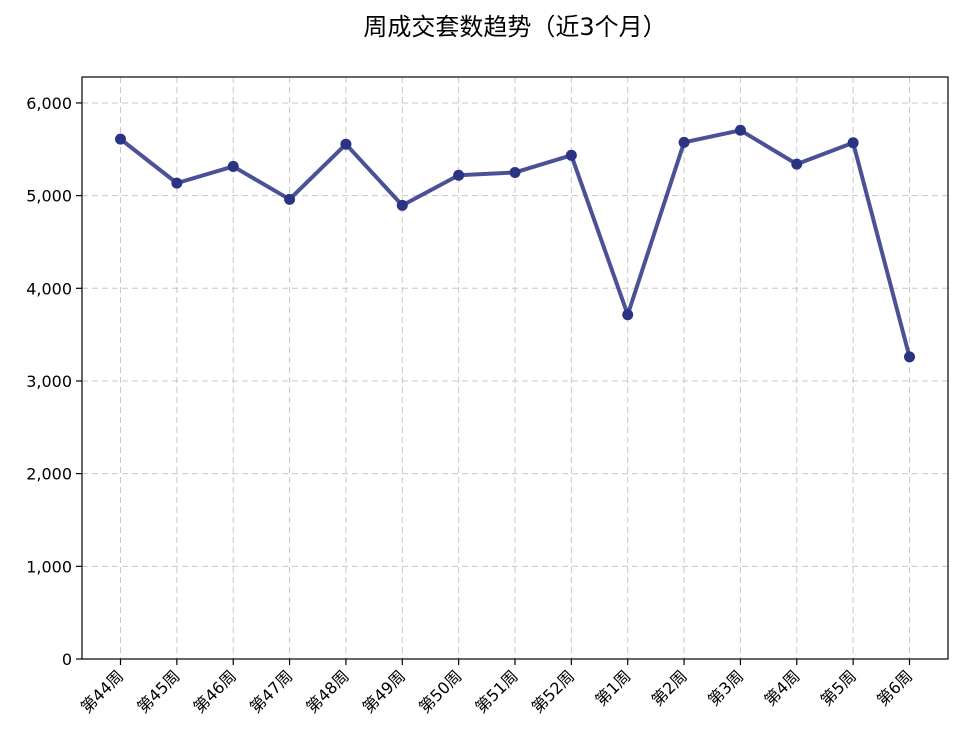 The width and height of the screenshot is (975, 753). Describe the element at coordinates (49, 381) in the screenshot. I see `y-tick-label: 3,000` at that location.